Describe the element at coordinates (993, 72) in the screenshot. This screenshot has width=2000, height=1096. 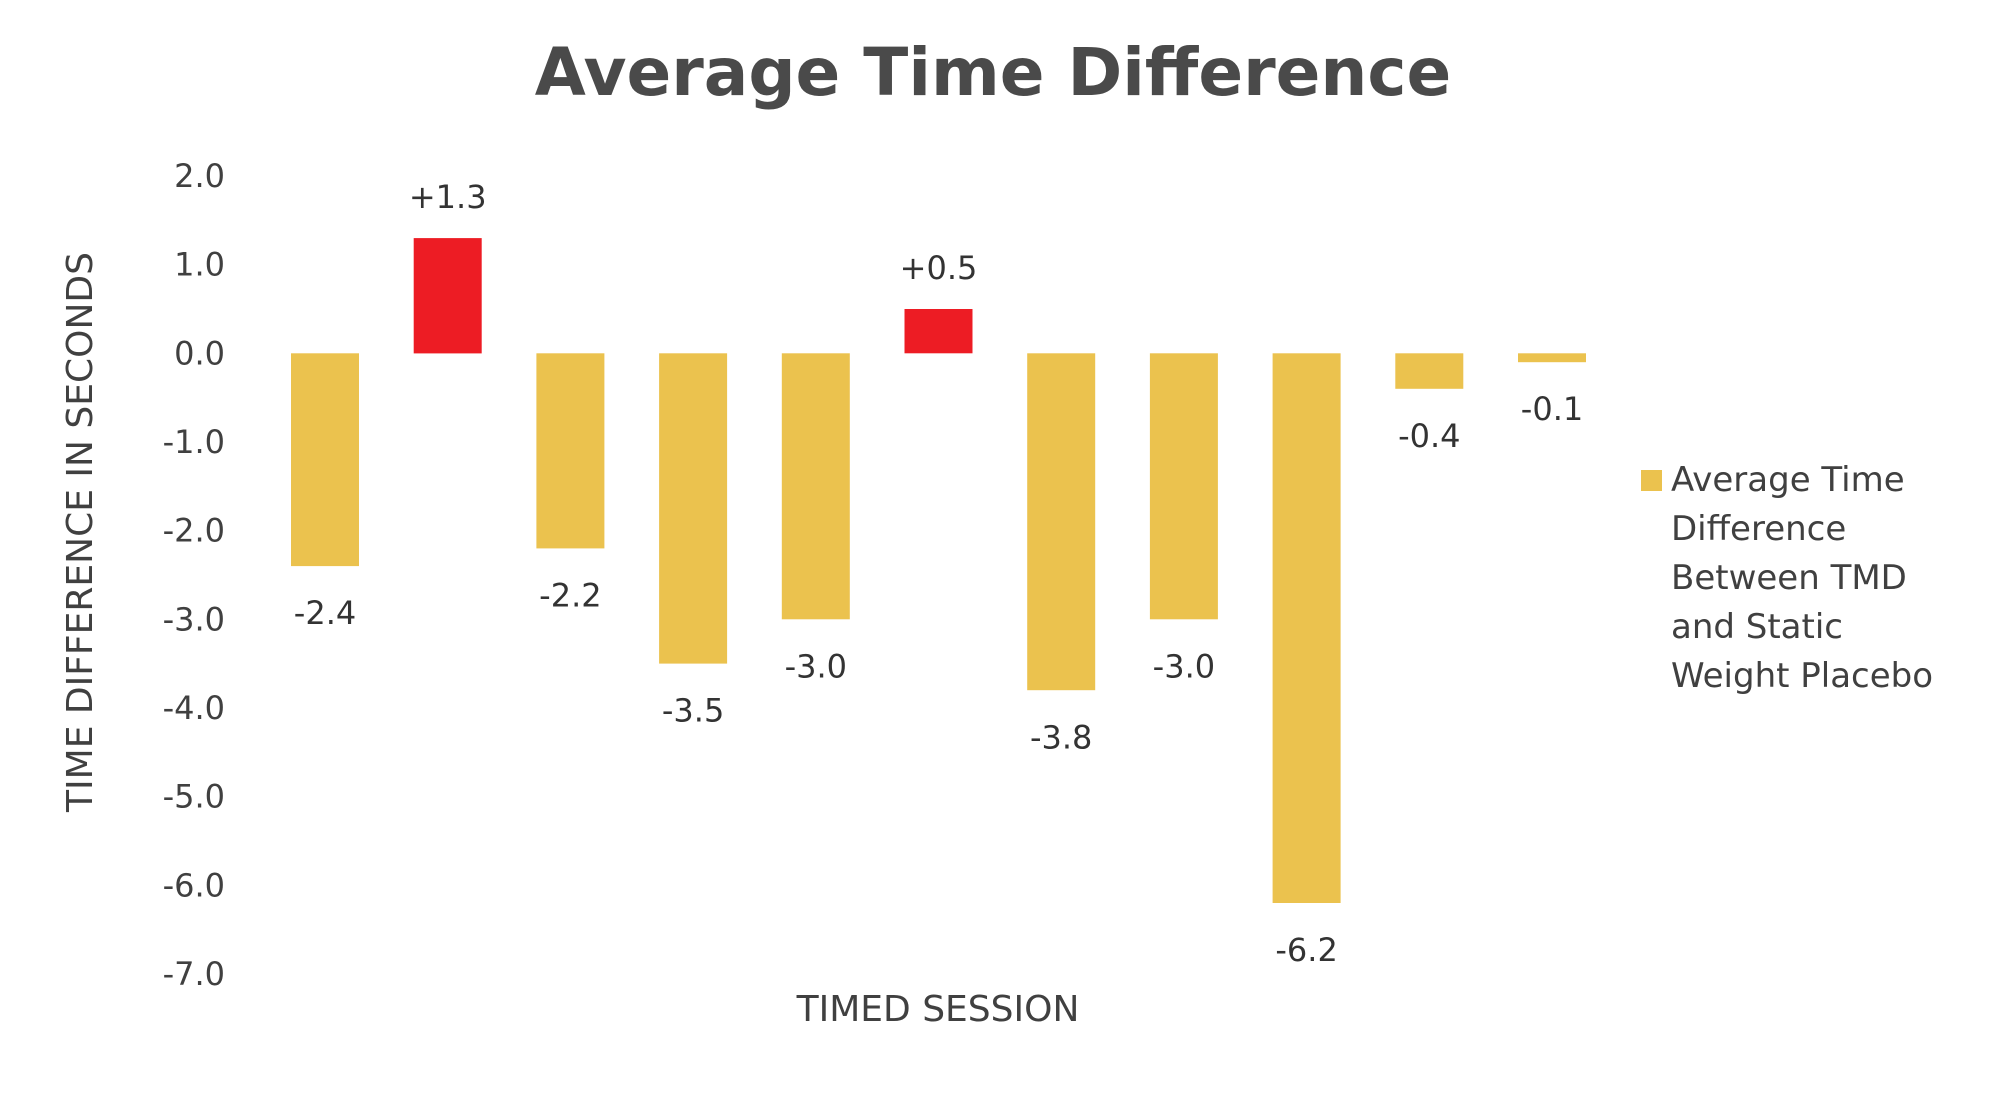
I see `chart-title: Average Time Difference` at that location.